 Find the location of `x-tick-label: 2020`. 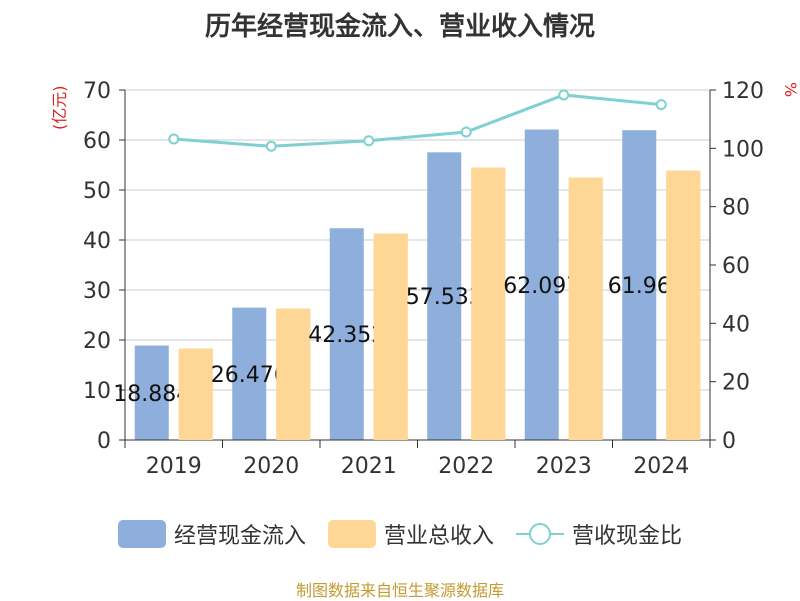

x-tick-label: 2020 is located at coordinates (271, 466).